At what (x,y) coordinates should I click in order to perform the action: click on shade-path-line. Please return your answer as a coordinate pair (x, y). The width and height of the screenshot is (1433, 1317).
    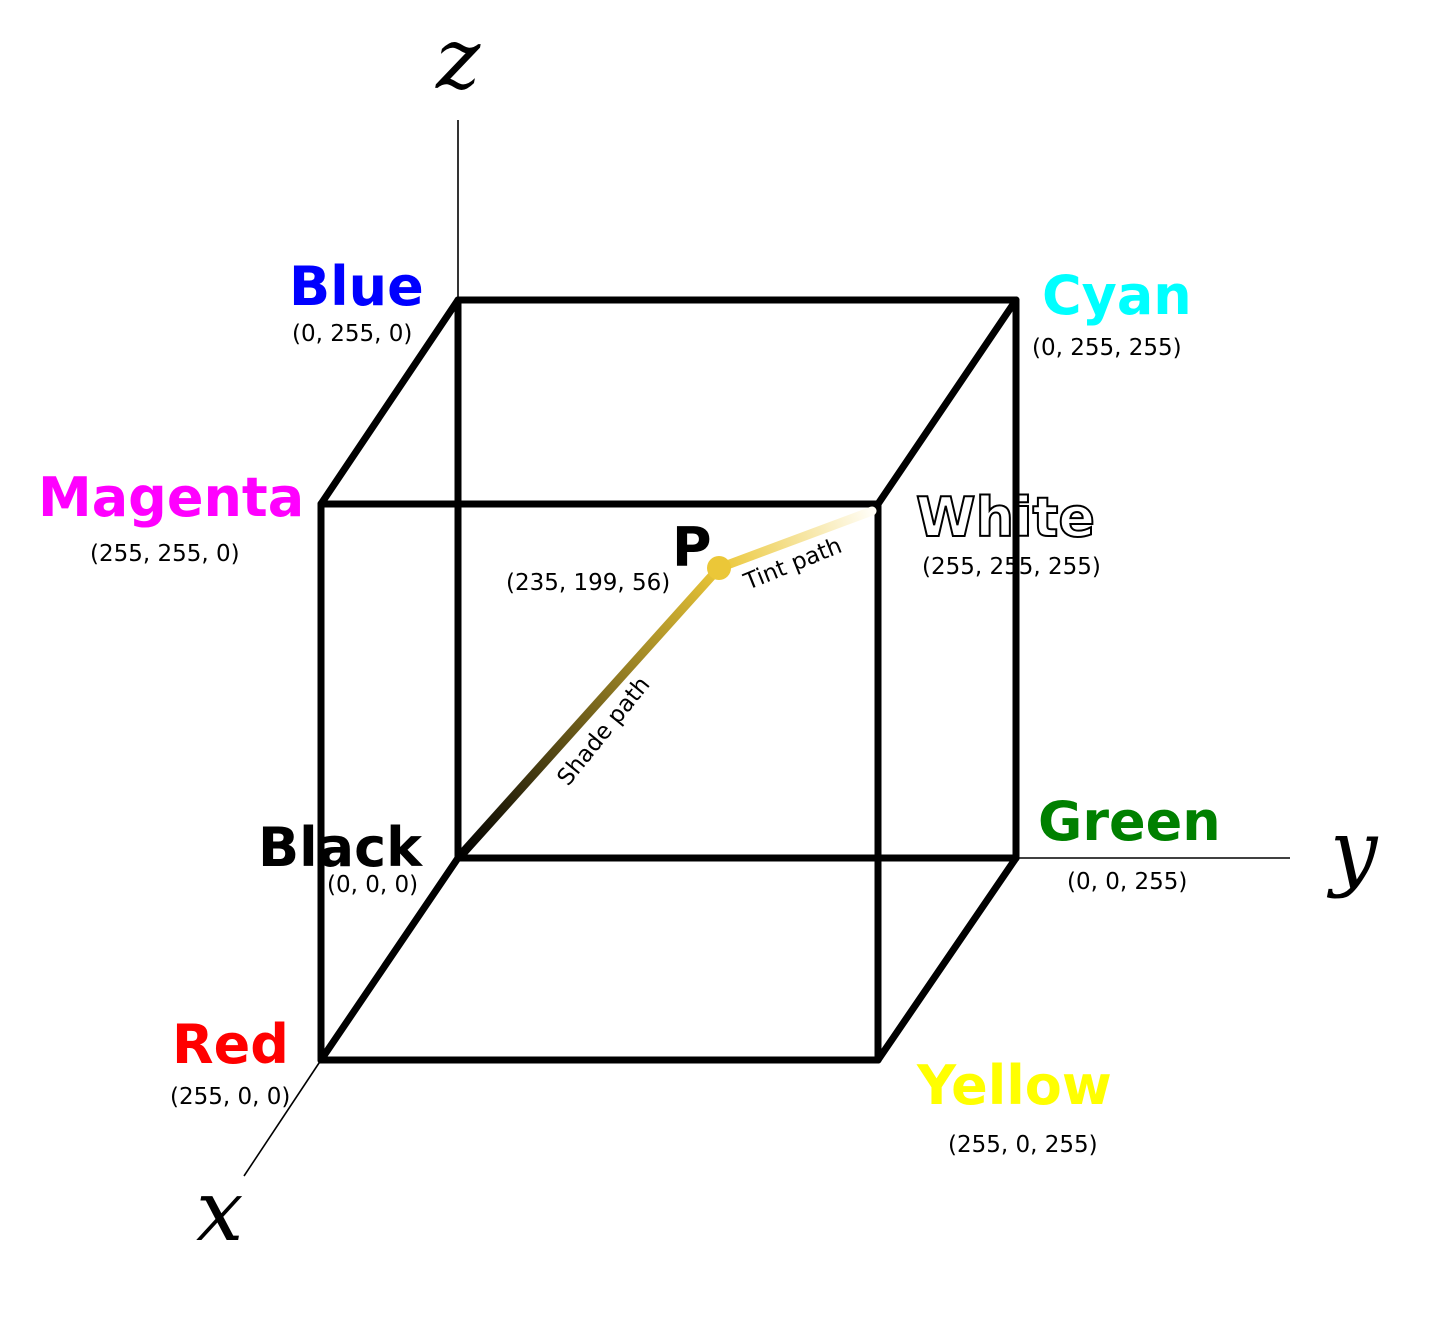
    Looking at the image, I should click on (590, 711).